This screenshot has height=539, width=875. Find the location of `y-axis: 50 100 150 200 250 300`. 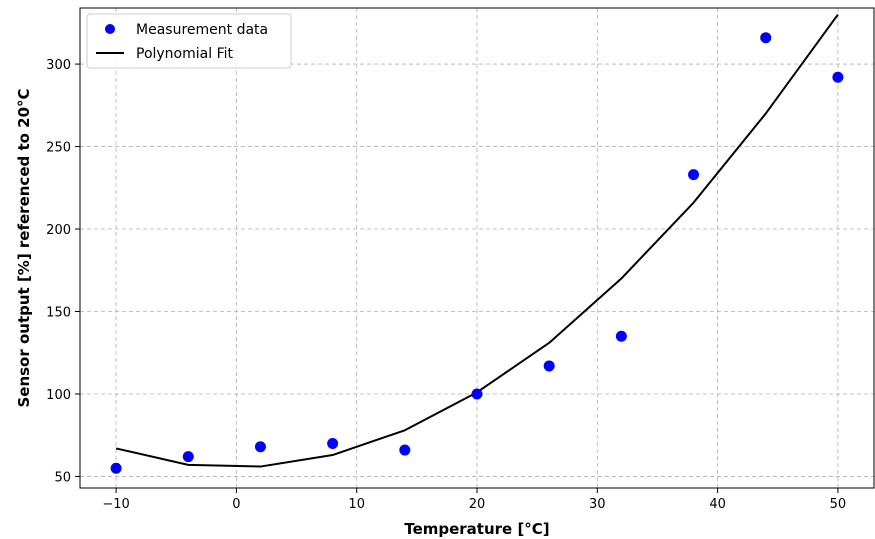

y-axis: 50 100 150 200 250 300 is located at coordinates (63, 271).